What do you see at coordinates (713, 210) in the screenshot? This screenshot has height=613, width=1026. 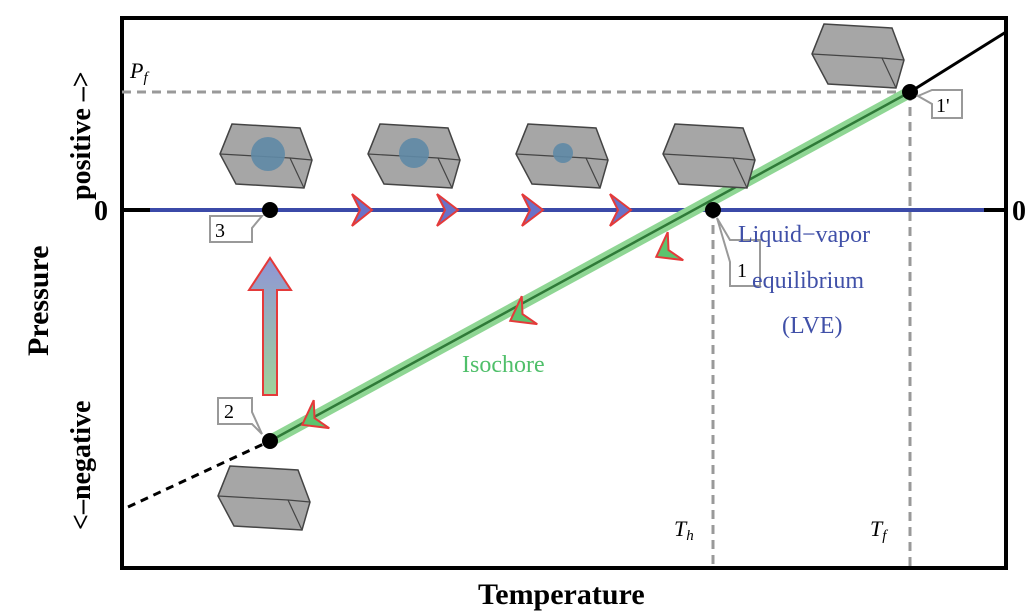 I see `point-1-marker` at bounding box center [713, 210].